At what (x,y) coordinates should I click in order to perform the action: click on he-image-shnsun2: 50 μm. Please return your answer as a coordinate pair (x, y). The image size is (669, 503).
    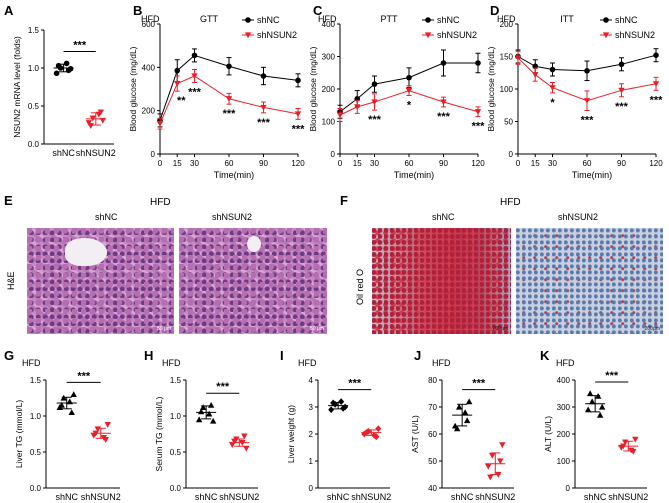
    Looking at the image, I should click on (253, 281).